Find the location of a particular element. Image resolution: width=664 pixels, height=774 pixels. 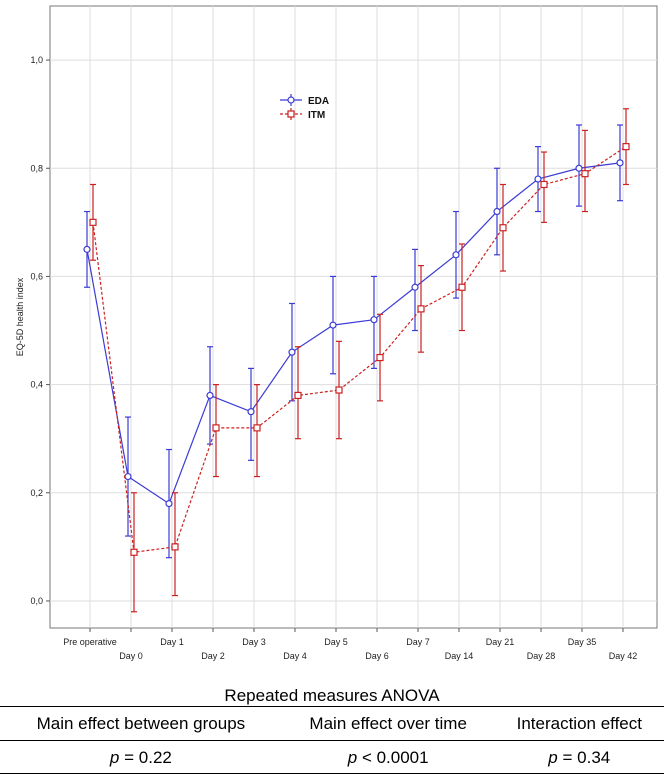

x-tick-label: Day 4 is located at coordinates (295, 656).